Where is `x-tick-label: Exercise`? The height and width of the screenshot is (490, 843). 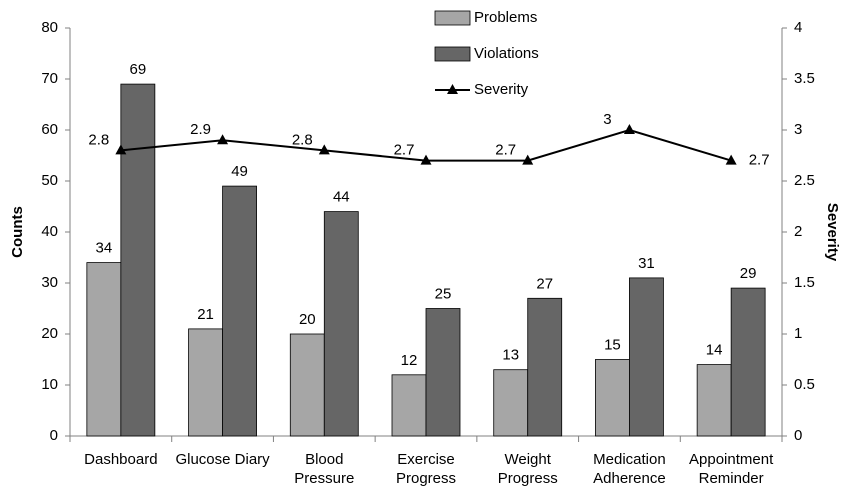
x-tick-label: Exercise is located at coordinates (426, 459).